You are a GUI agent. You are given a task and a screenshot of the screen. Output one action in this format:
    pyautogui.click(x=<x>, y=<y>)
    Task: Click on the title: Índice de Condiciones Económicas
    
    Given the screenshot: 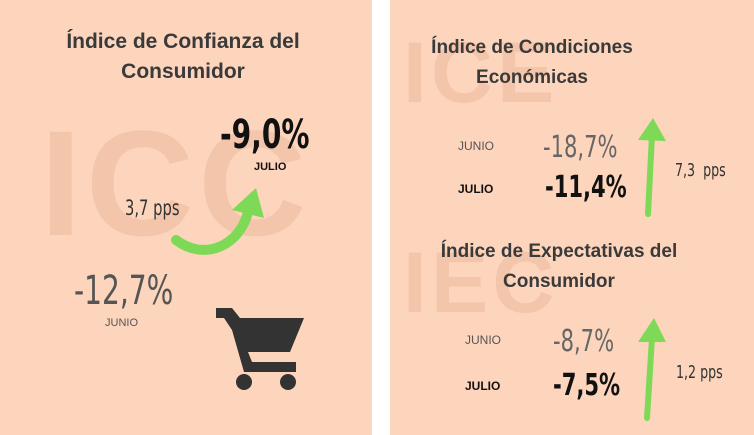 What is the action you would take?
    pyautogui.click(x=532, y=62)
    